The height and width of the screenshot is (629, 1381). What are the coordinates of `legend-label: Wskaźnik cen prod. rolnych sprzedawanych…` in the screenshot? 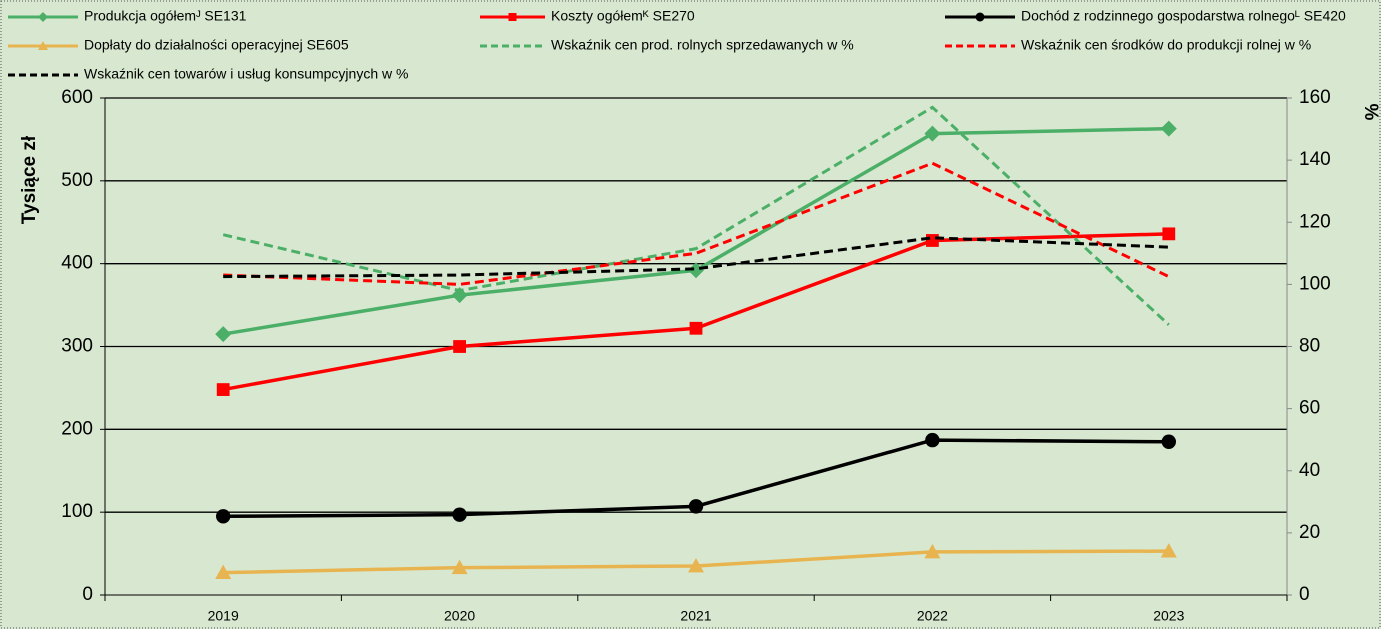 It's located at (702, 45).